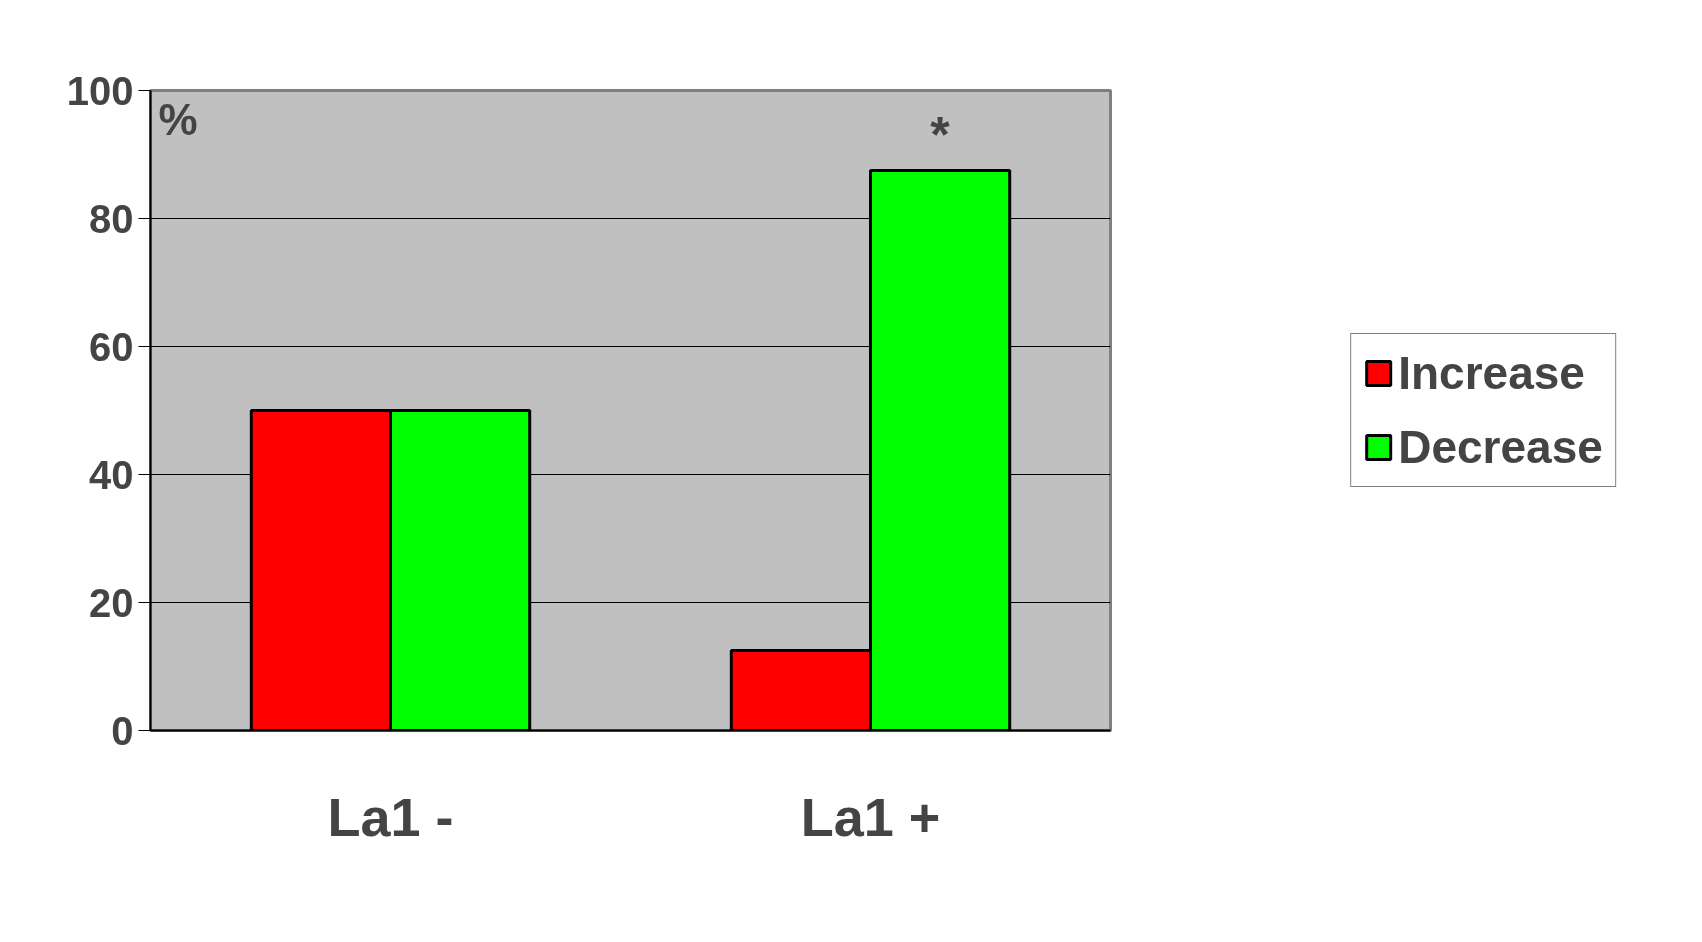 This screenshot has height=942, width=1702. I want to click on x-tick-label: La1 +, so click(870, 816).